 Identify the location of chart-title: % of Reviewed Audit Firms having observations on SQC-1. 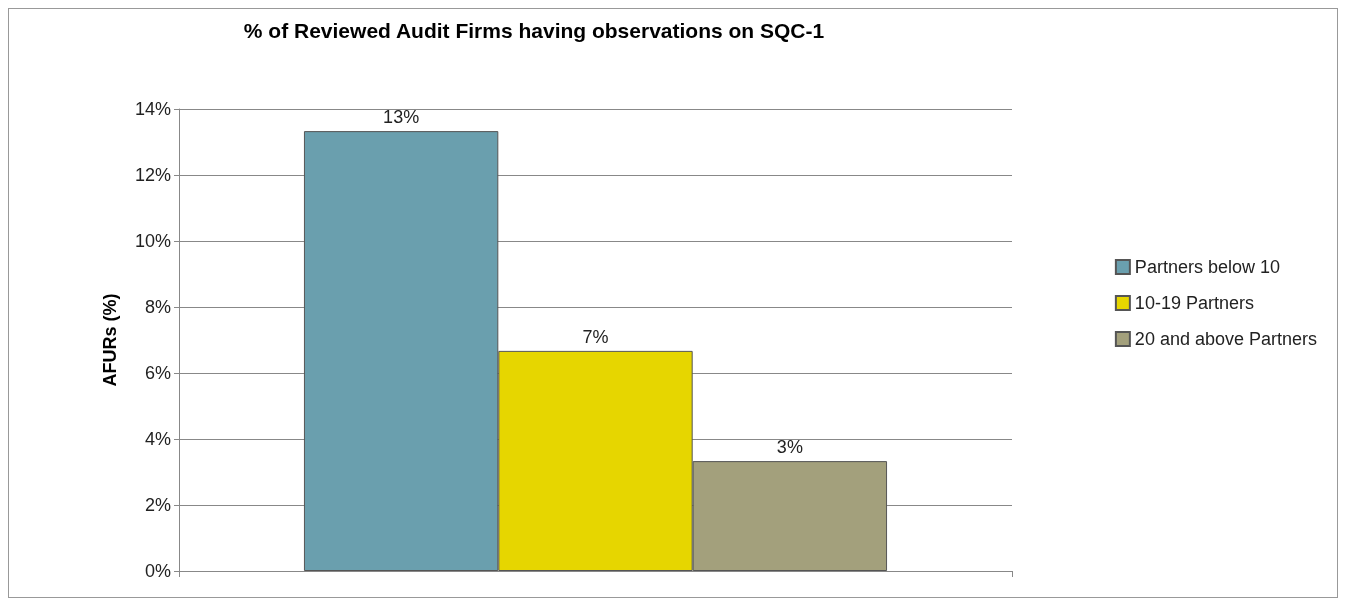
(534, 30).